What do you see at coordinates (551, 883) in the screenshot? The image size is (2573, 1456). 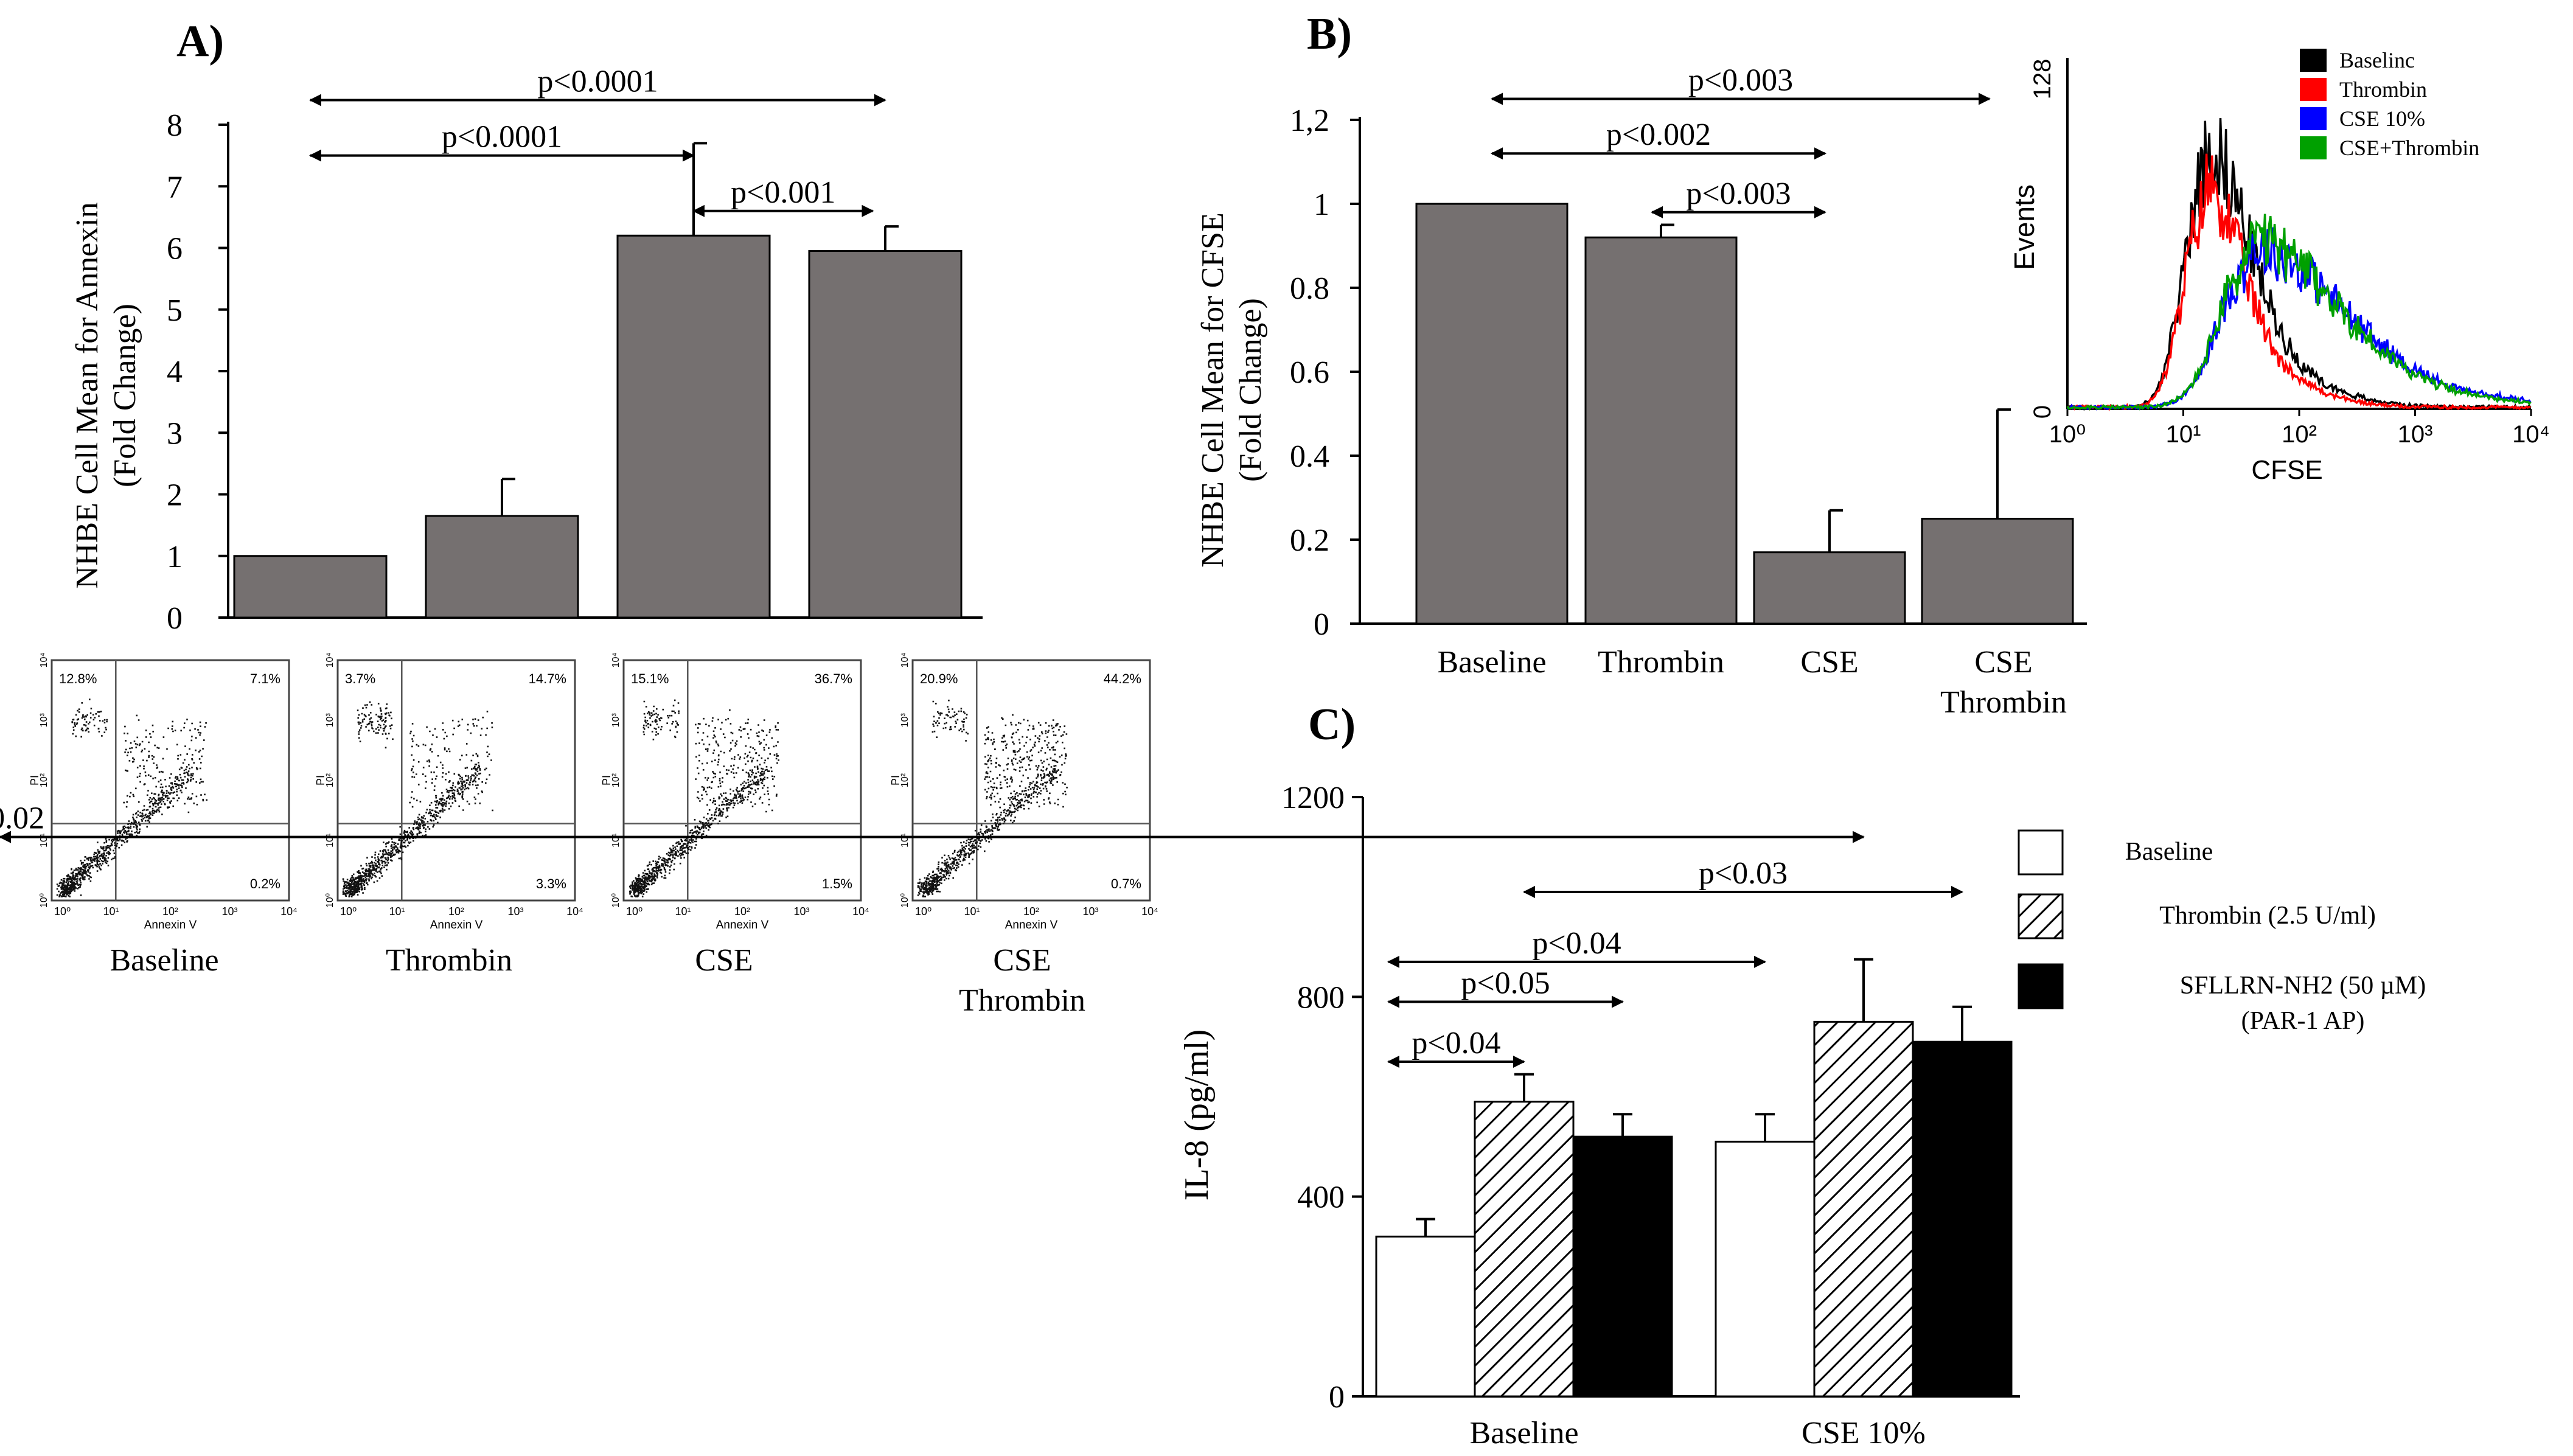 I see `flow-quadrant-lr: 3.3%` at bounding box center [551, 883].